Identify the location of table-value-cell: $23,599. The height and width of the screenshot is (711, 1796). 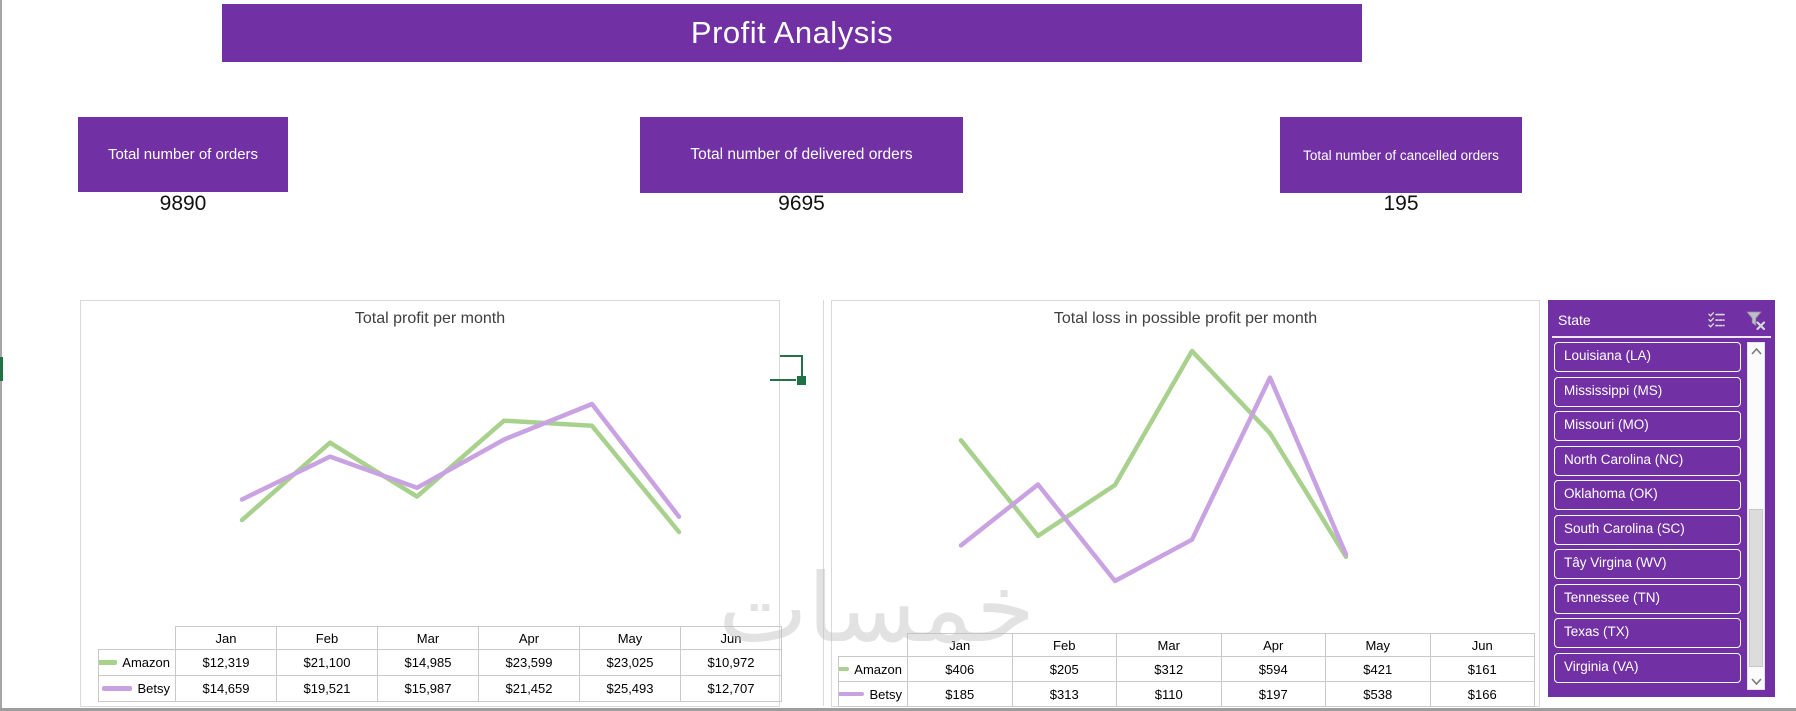
(529, 663).